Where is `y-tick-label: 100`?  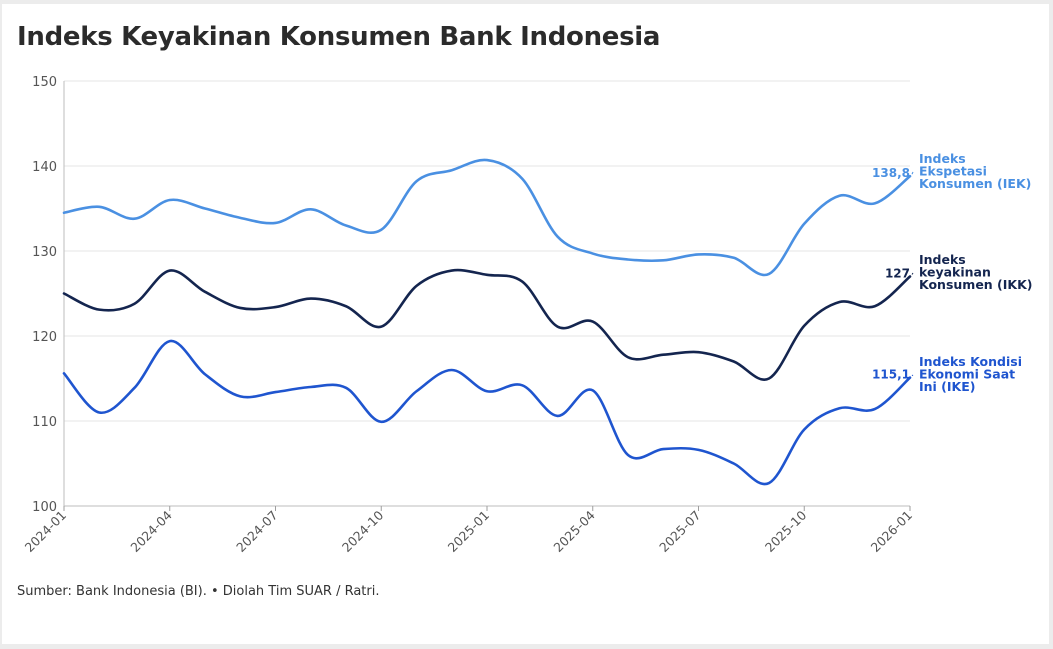 y-tick-label: 100 is located at coordinates (44, 507).